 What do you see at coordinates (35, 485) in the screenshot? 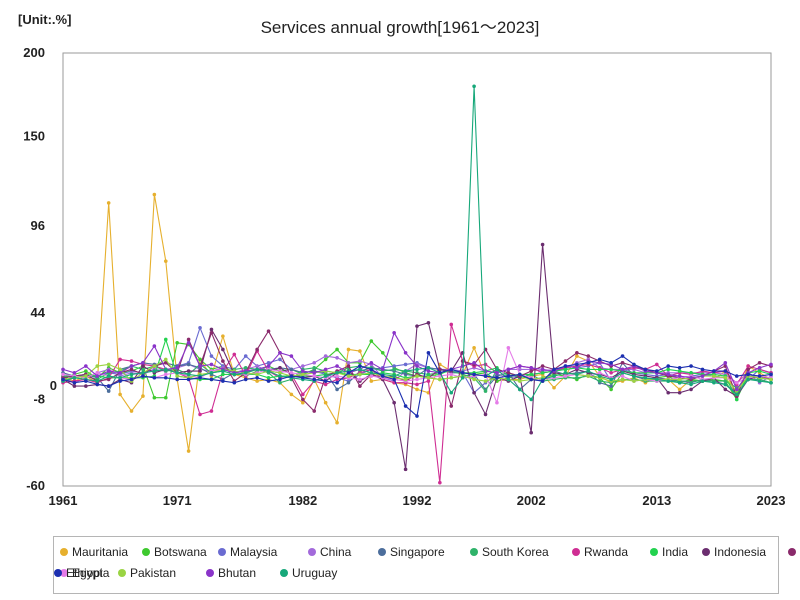
I see `y-tick-label: -60` at bounding box center [35, 485].